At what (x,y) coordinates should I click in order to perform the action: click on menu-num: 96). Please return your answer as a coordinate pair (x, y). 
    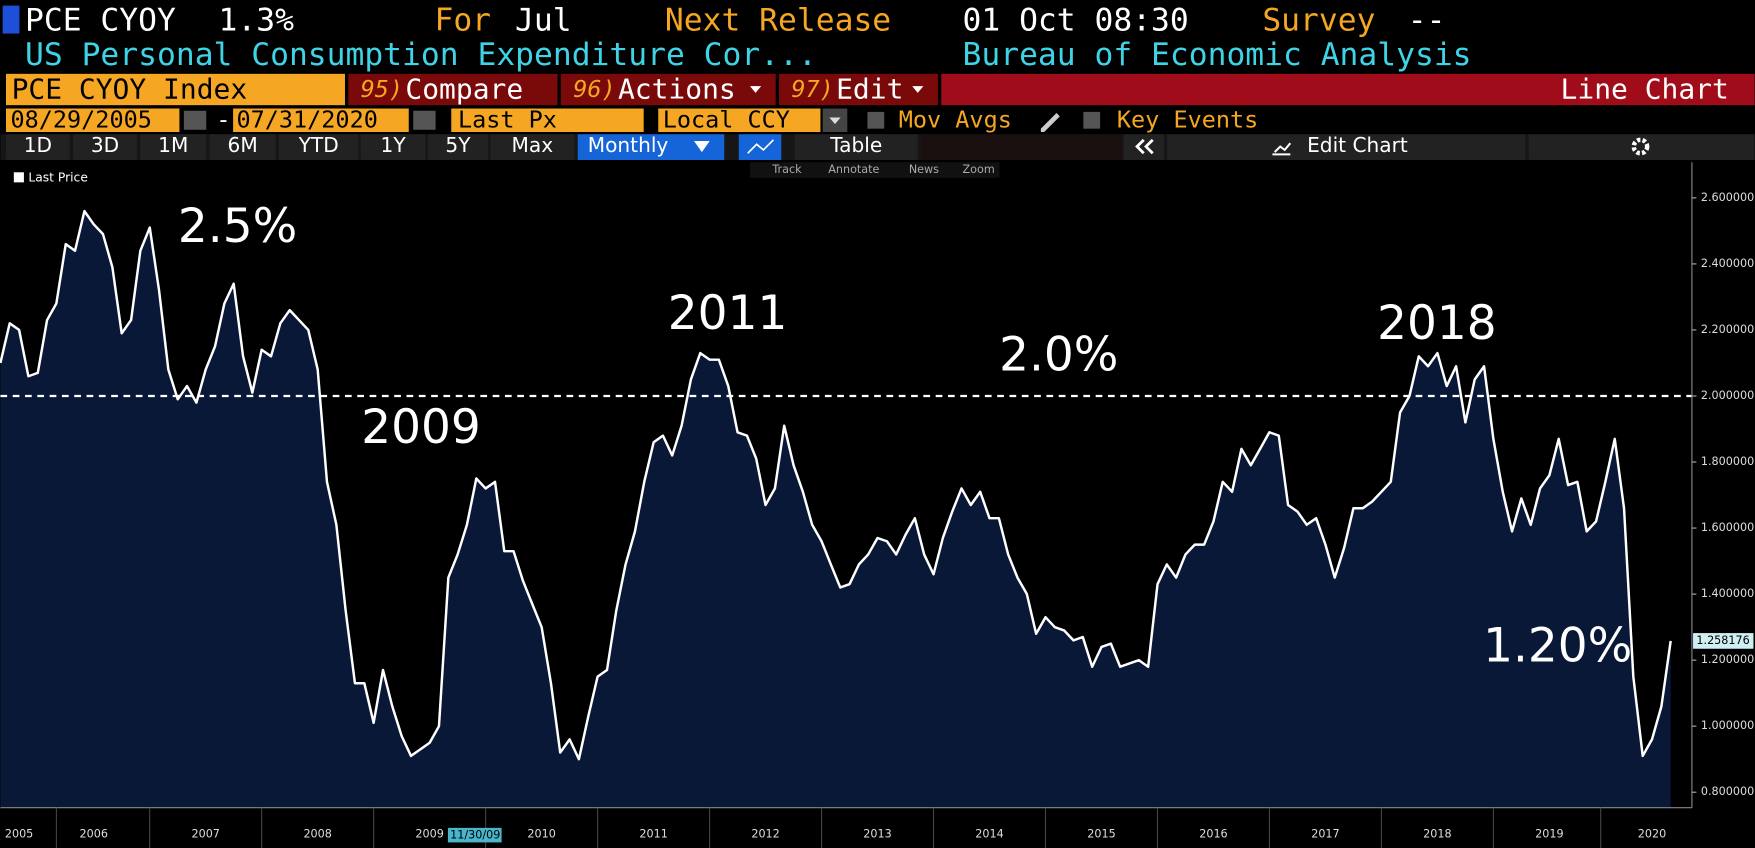
    Looking at the image, I should click on (594, 89).